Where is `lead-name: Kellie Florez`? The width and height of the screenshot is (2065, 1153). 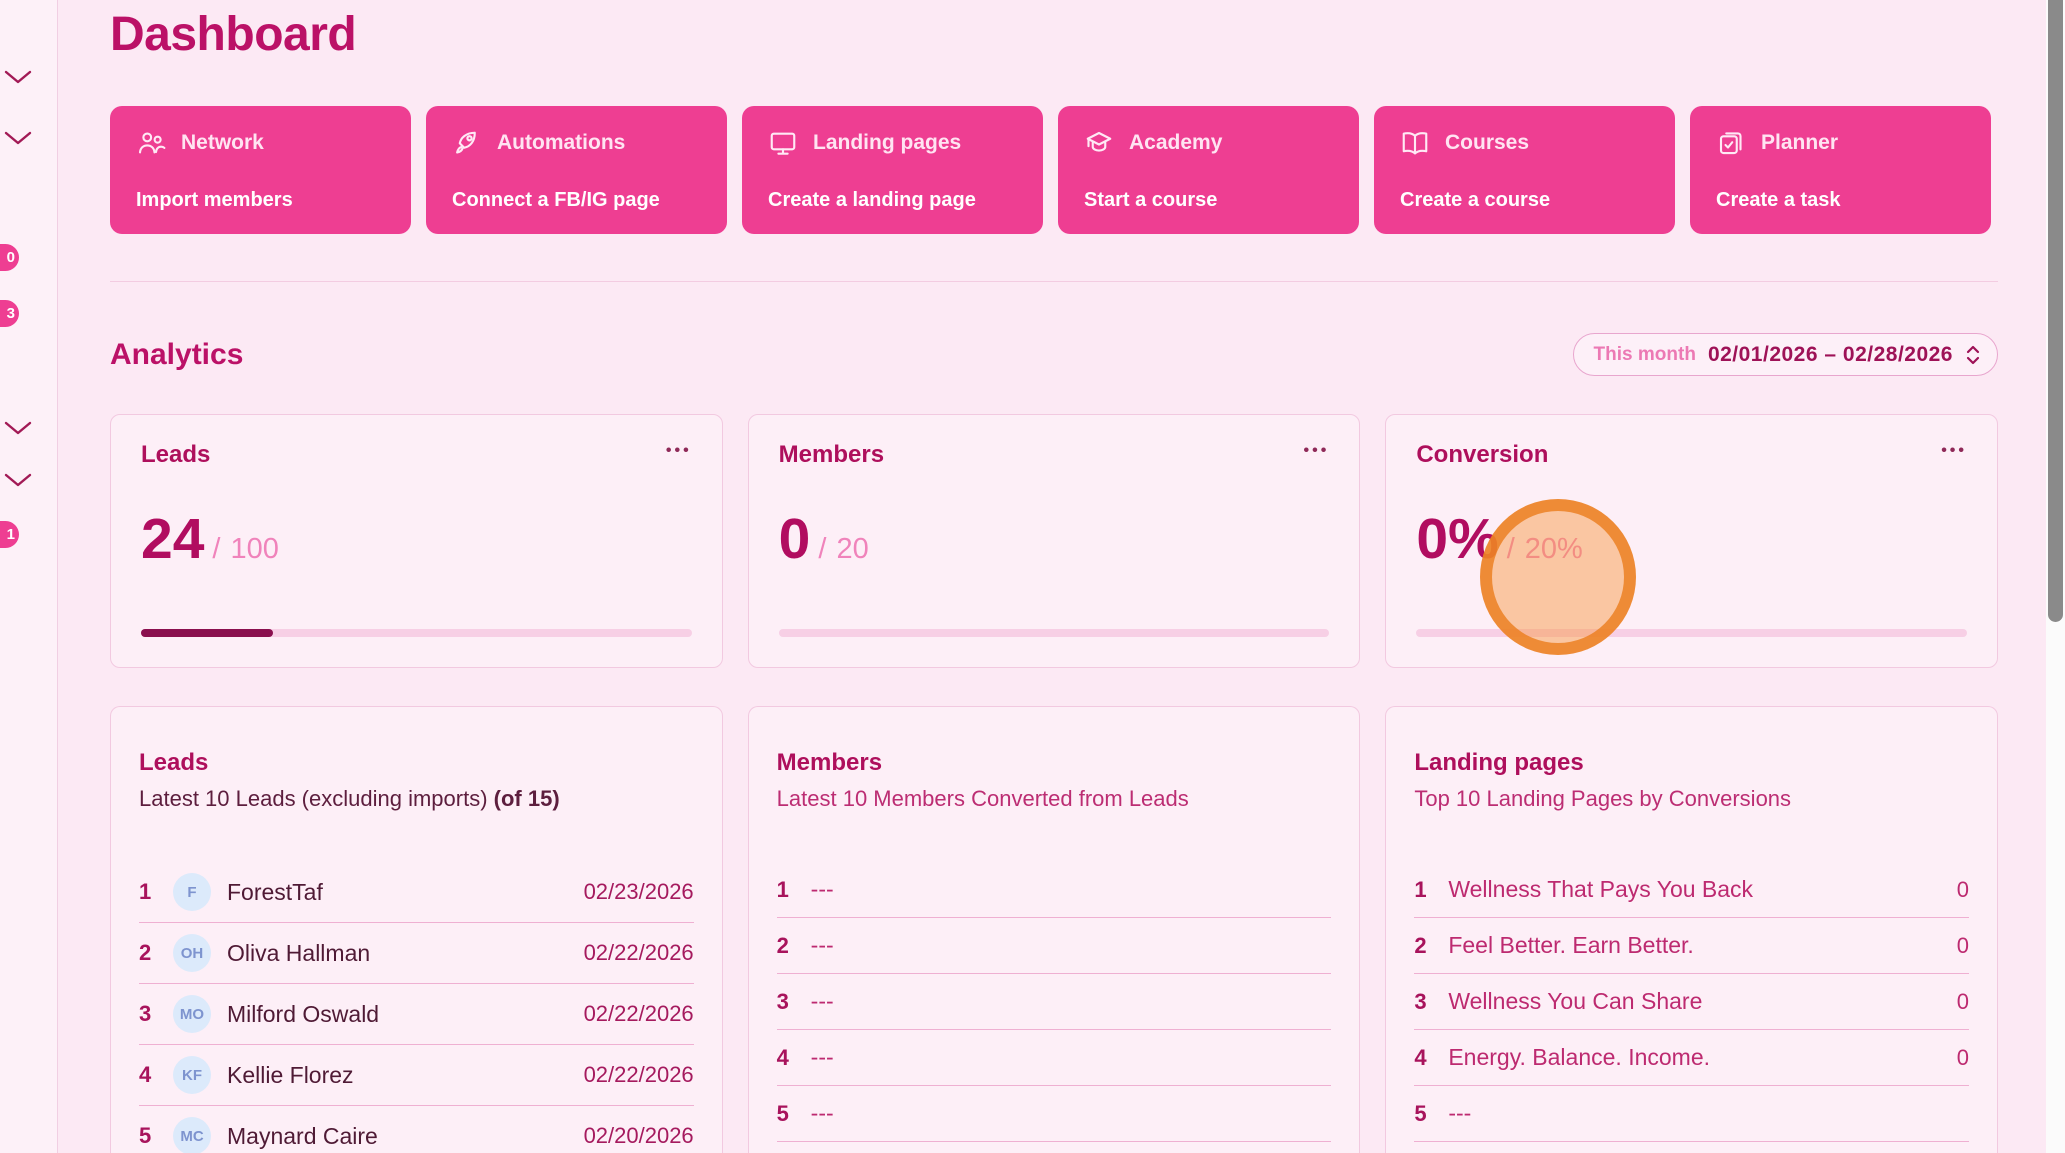
lead-name: Kellie Florez is located at coordinates (290, 1074).